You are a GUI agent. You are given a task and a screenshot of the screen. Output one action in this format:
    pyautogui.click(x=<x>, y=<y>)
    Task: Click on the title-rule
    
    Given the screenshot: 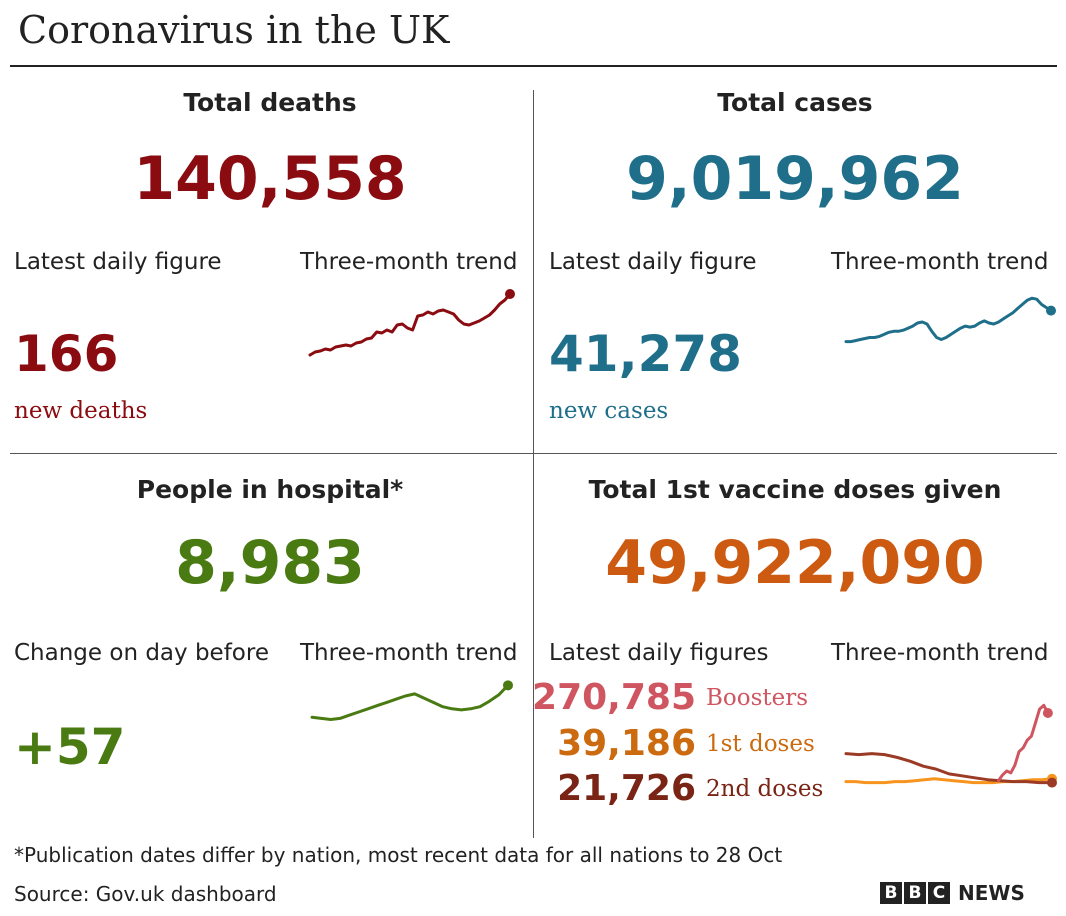 What is the action you would take?
    pyautogui.click(x=533, y=66)
    